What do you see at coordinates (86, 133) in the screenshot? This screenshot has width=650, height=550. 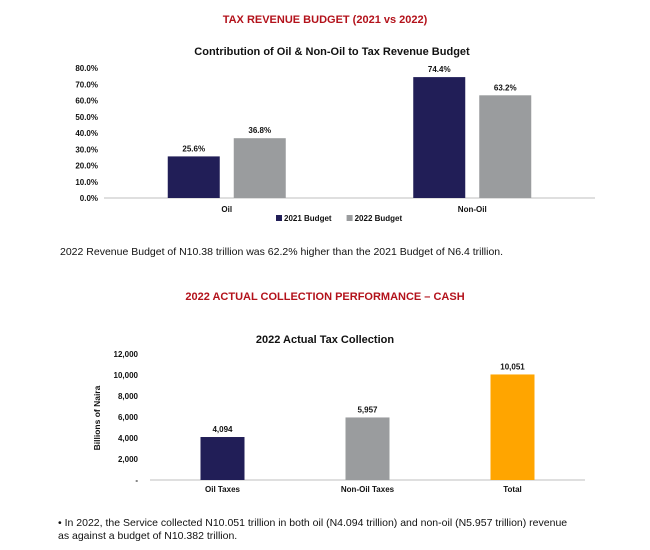 I see `y-tick-label: 40.0%` at bounding box center [86, 133].